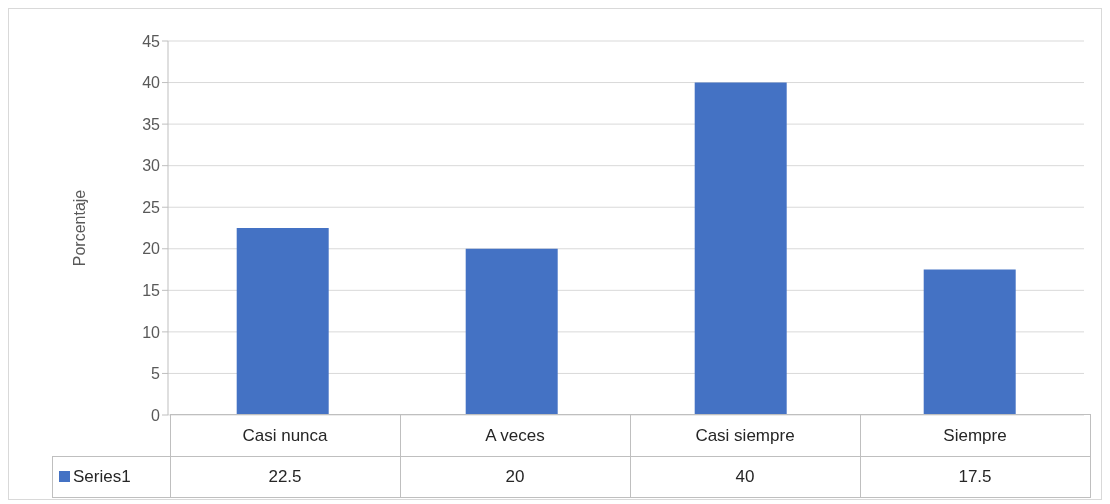  Describe the element at coordinates (79, 228) in the screenshot. I see `y-axis-title: Porcentaje` at that location.